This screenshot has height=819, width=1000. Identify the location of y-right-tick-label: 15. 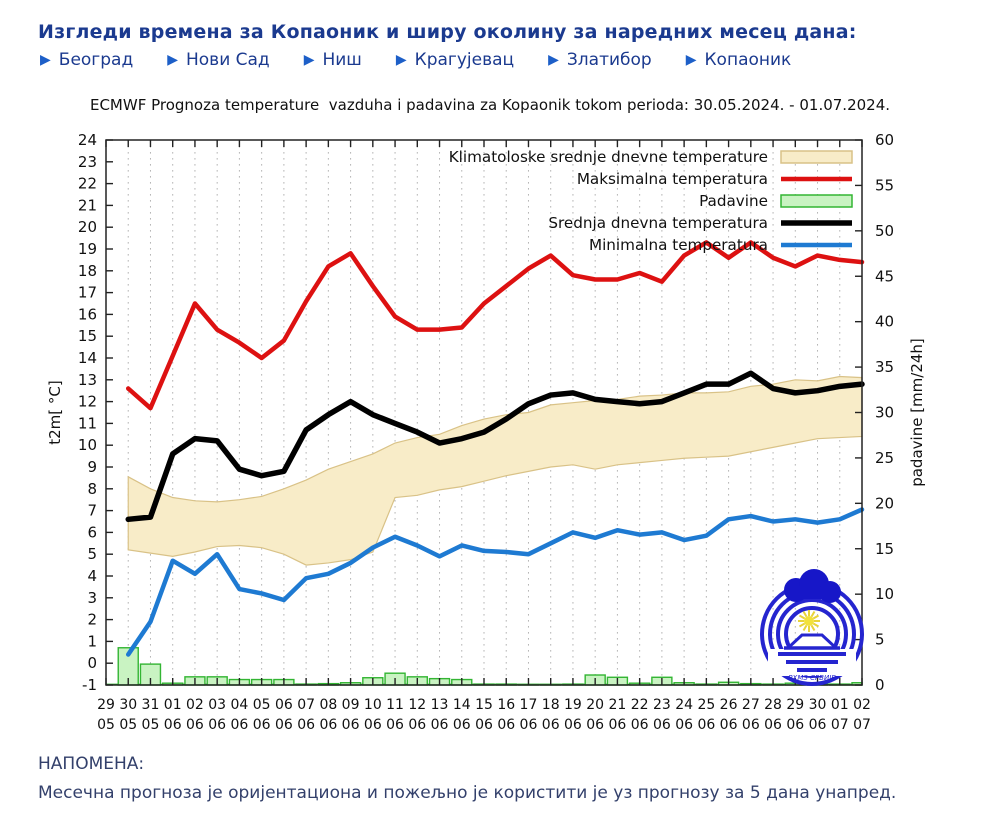
(884, 549).